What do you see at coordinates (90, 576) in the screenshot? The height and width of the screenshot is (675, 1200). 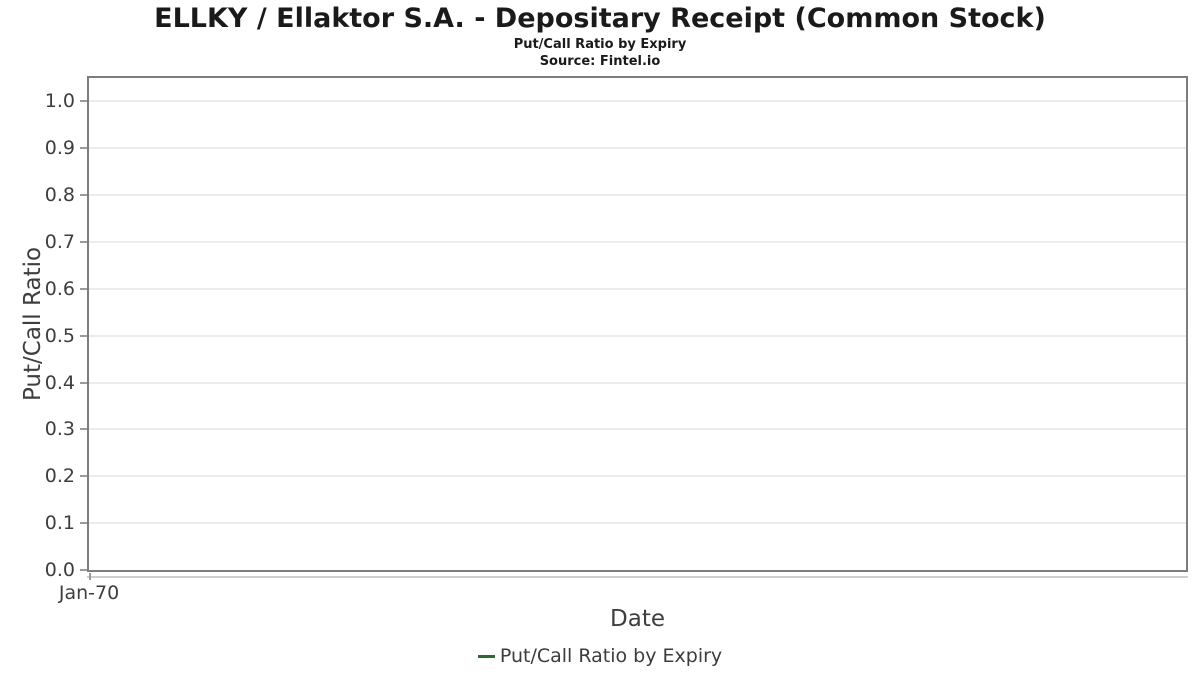 I see `x-tick-mark` at bounding box center [90, 576].